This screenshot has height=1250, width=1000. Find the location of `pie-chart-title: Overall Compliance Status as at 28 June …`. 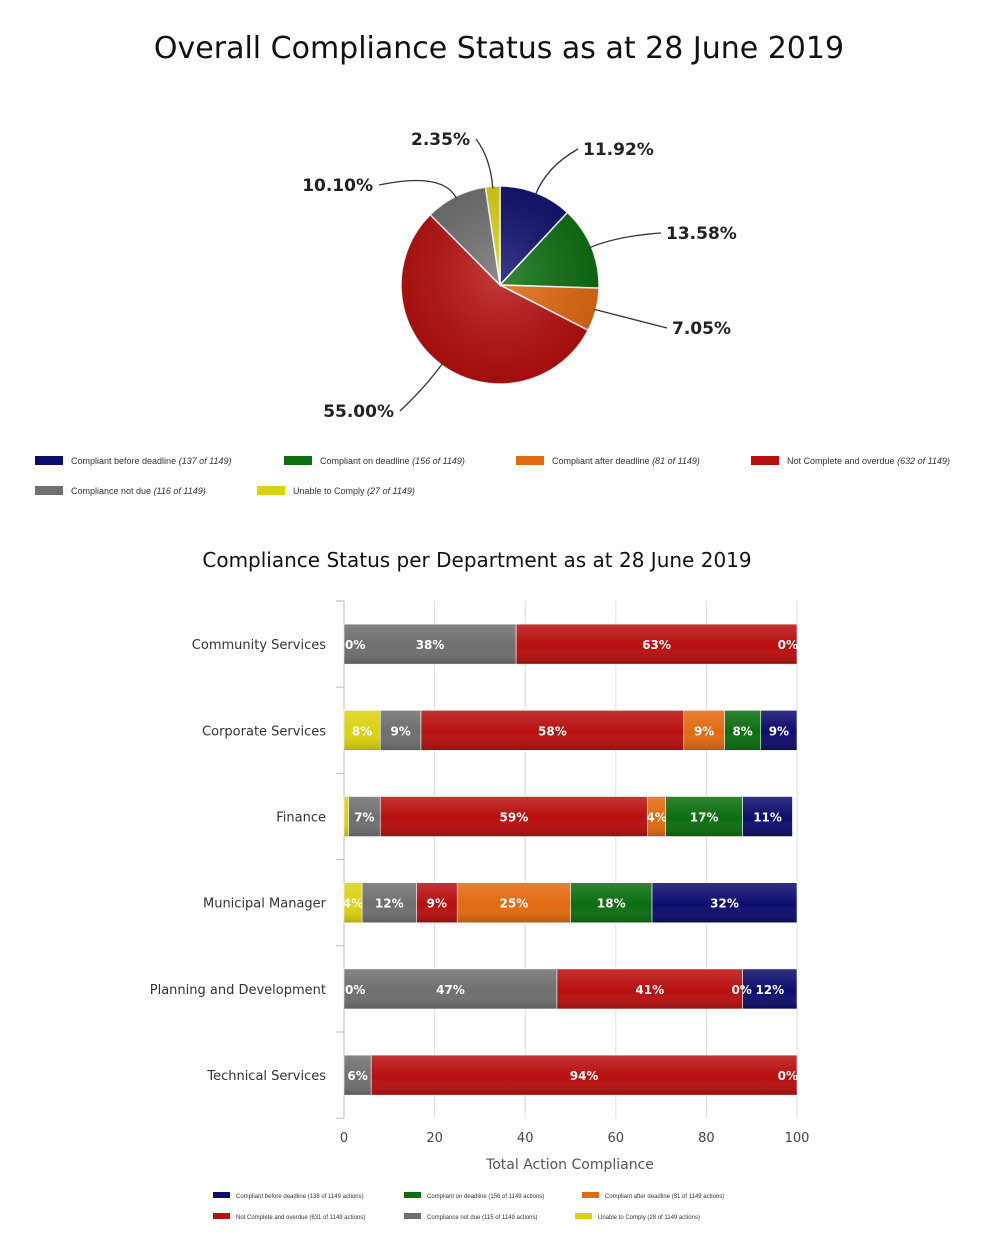

pie-chart-title: Overall Compliance Status as at 28 June … is located at coordinates (499, 48).